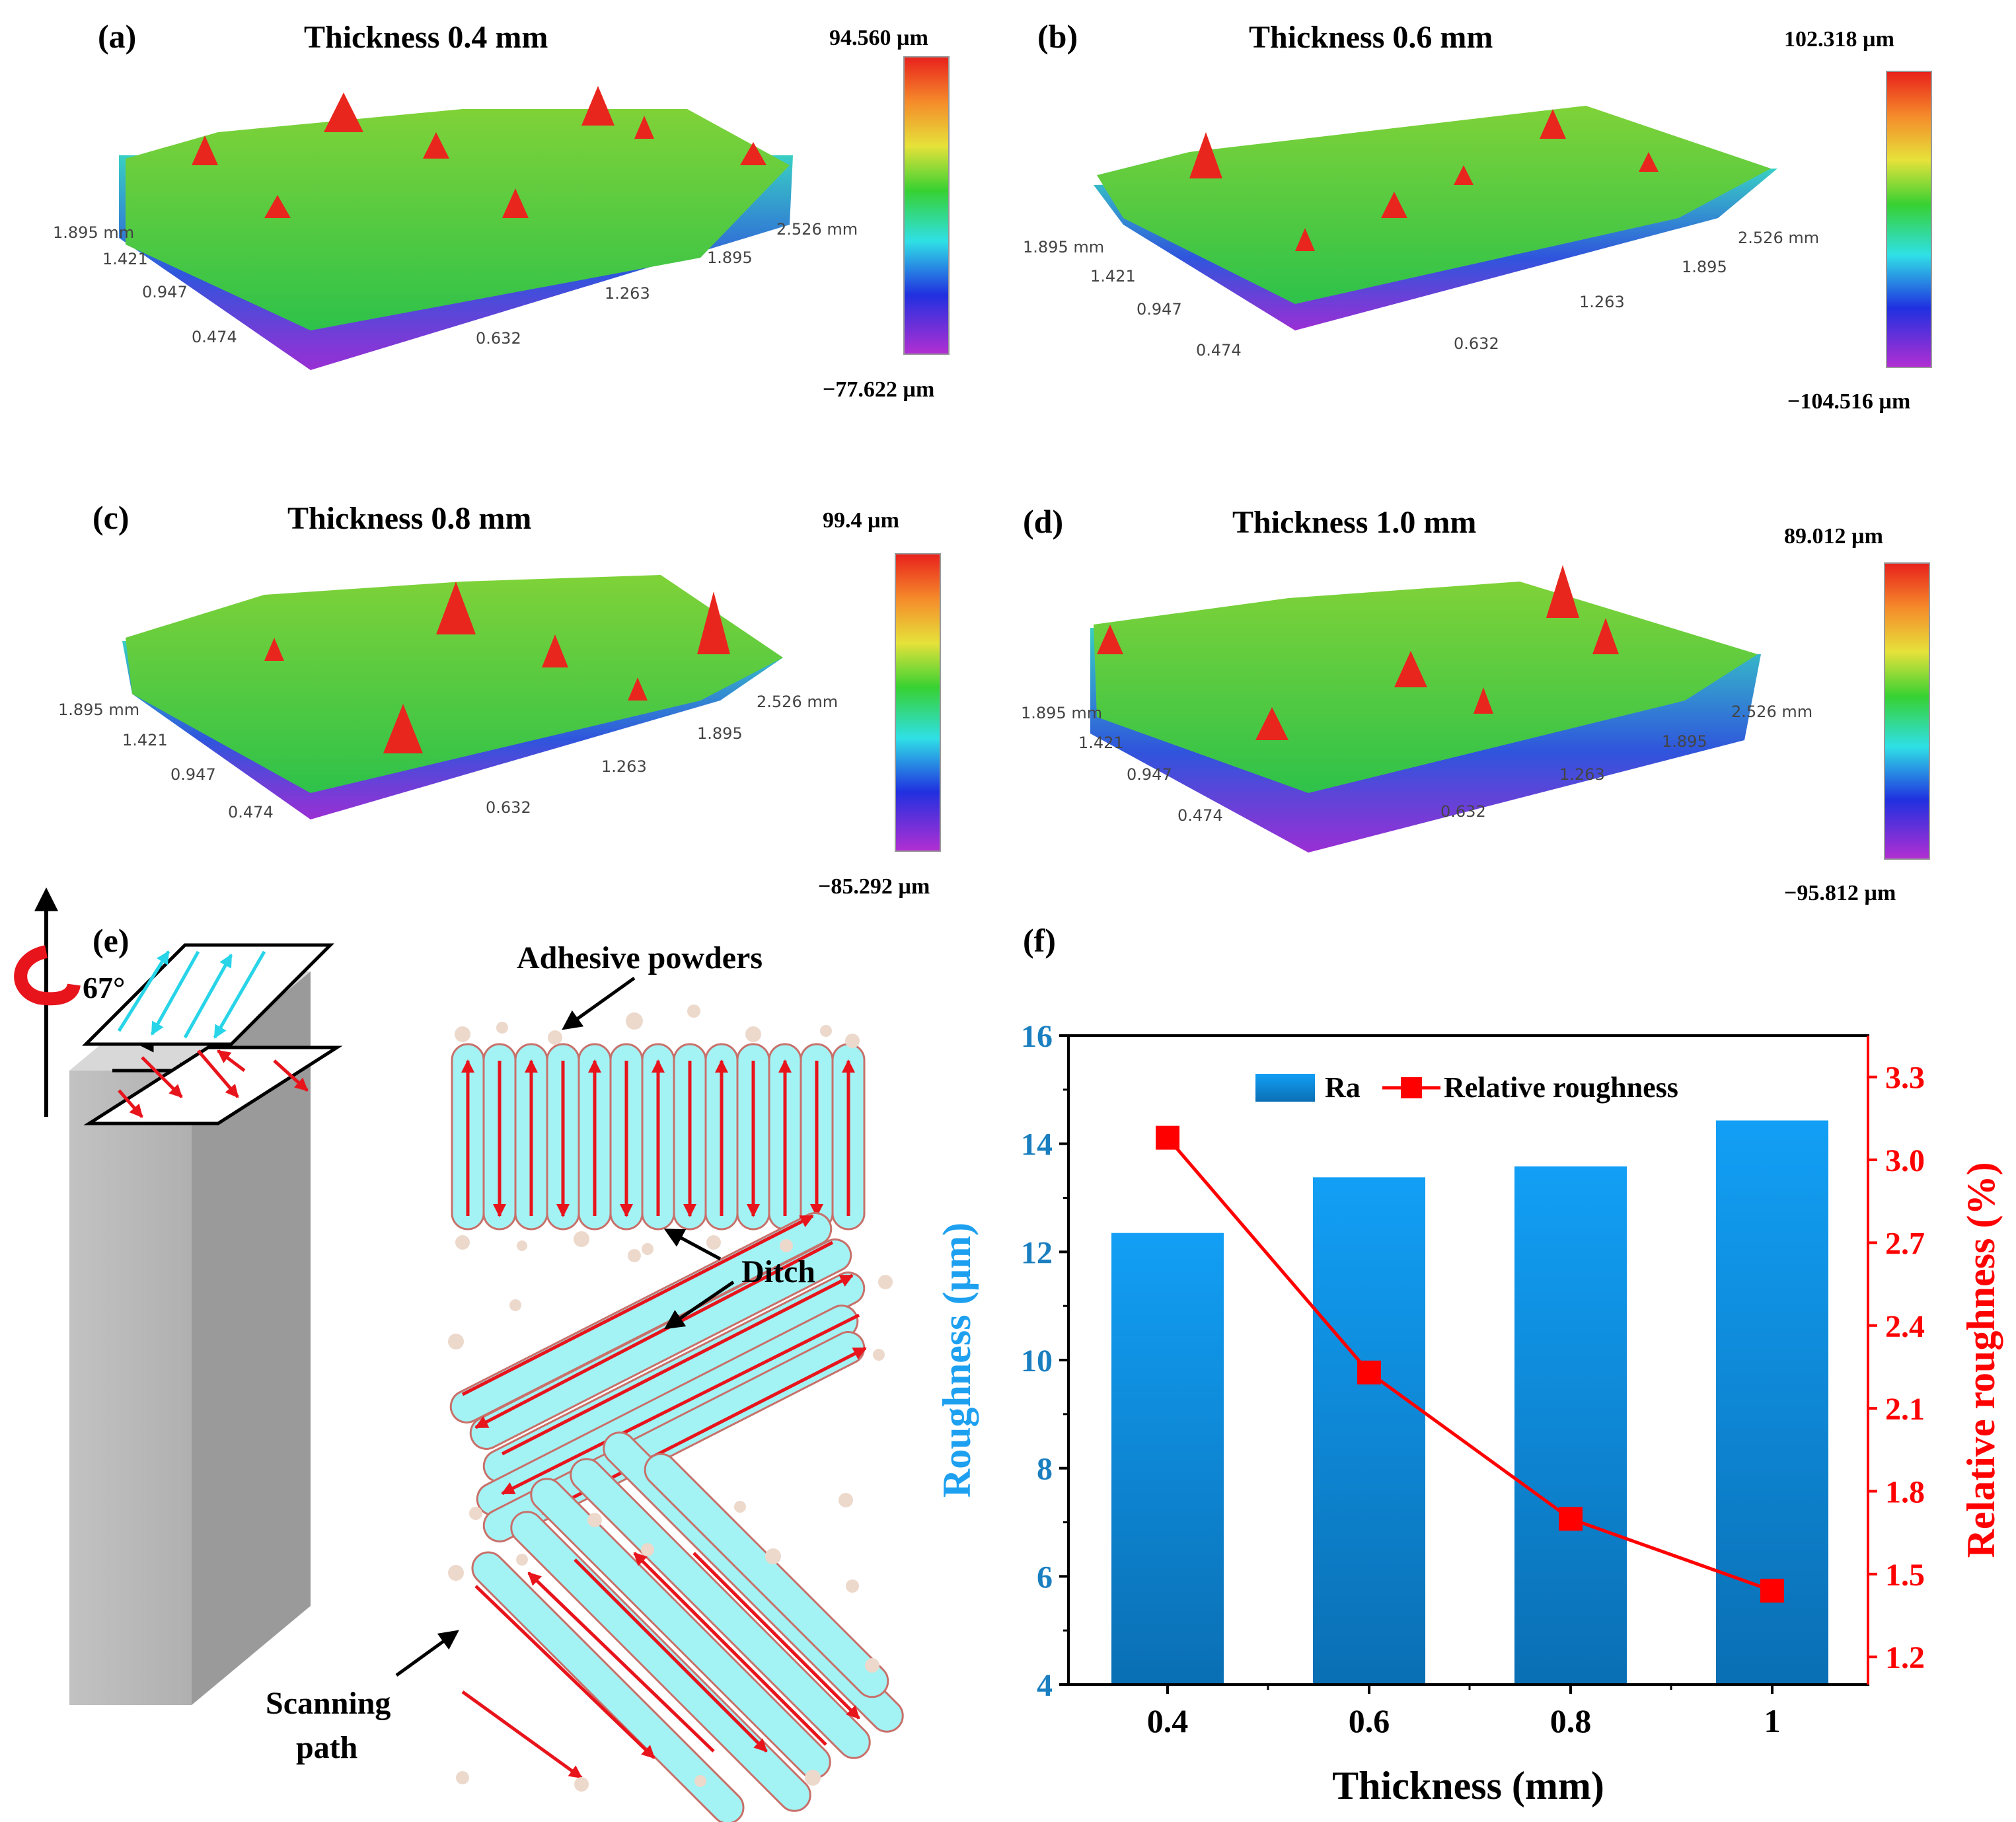 The width and height of the screenshot is (2016, 1822). Describe the element at coordinates (1570, 1424) in the screenshot. I see `bar-ra` at that location.